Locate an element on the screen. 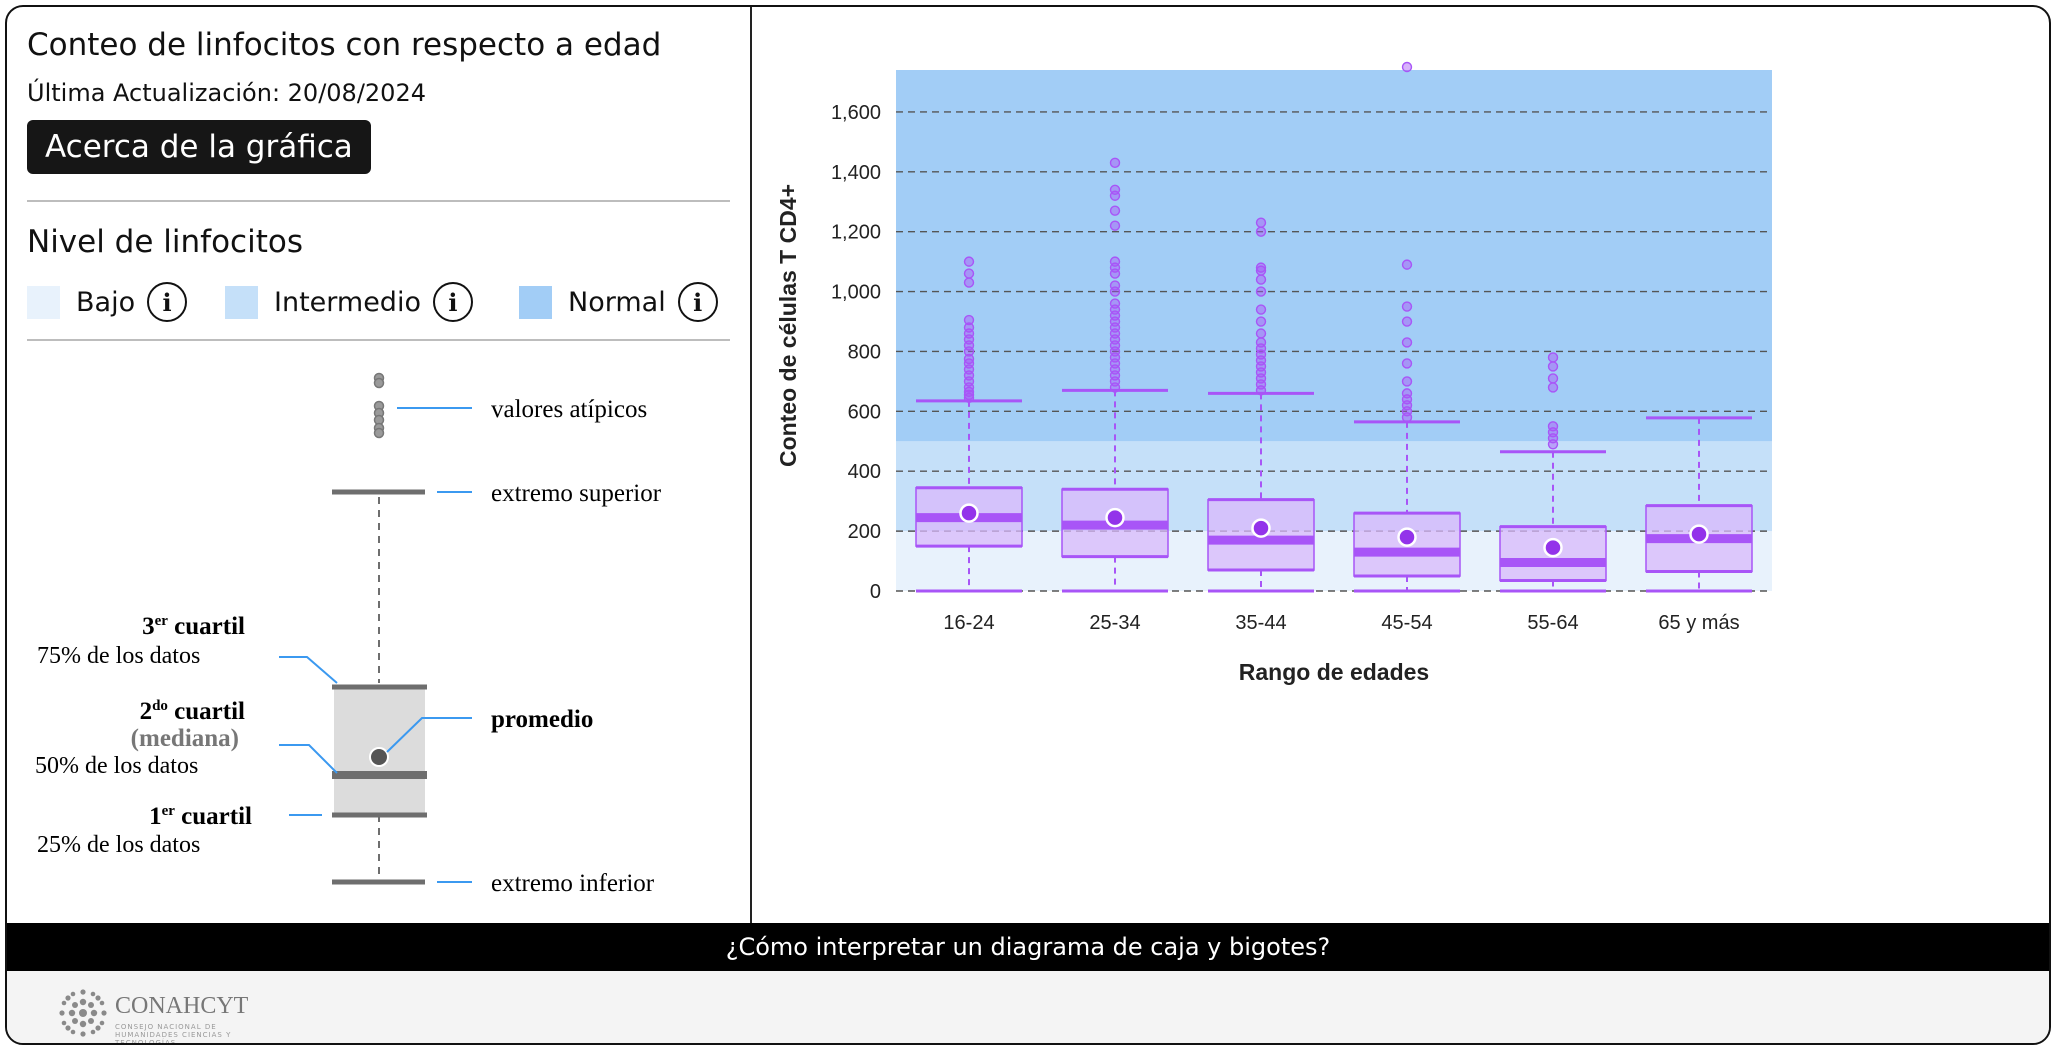  legend-item-intermedio: Intermedio i is located at coordinates (349, 302).